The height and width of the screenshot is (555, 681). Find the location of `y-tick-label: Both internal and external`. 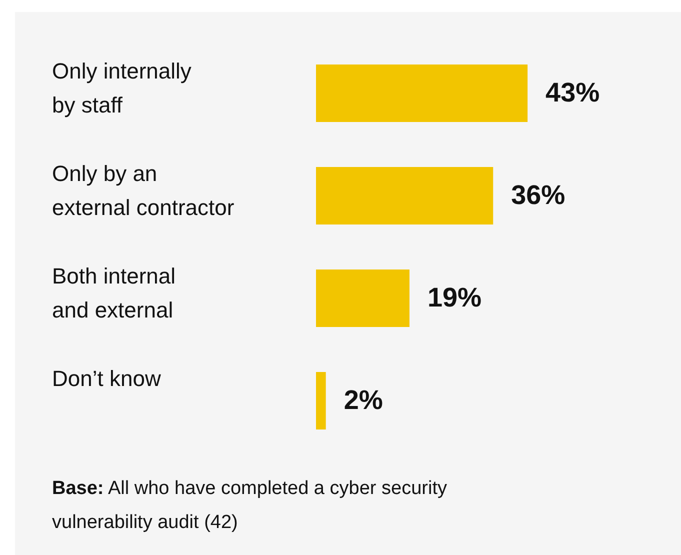

y-tick-label: Both internal and external is located at coordinates (114, 293).